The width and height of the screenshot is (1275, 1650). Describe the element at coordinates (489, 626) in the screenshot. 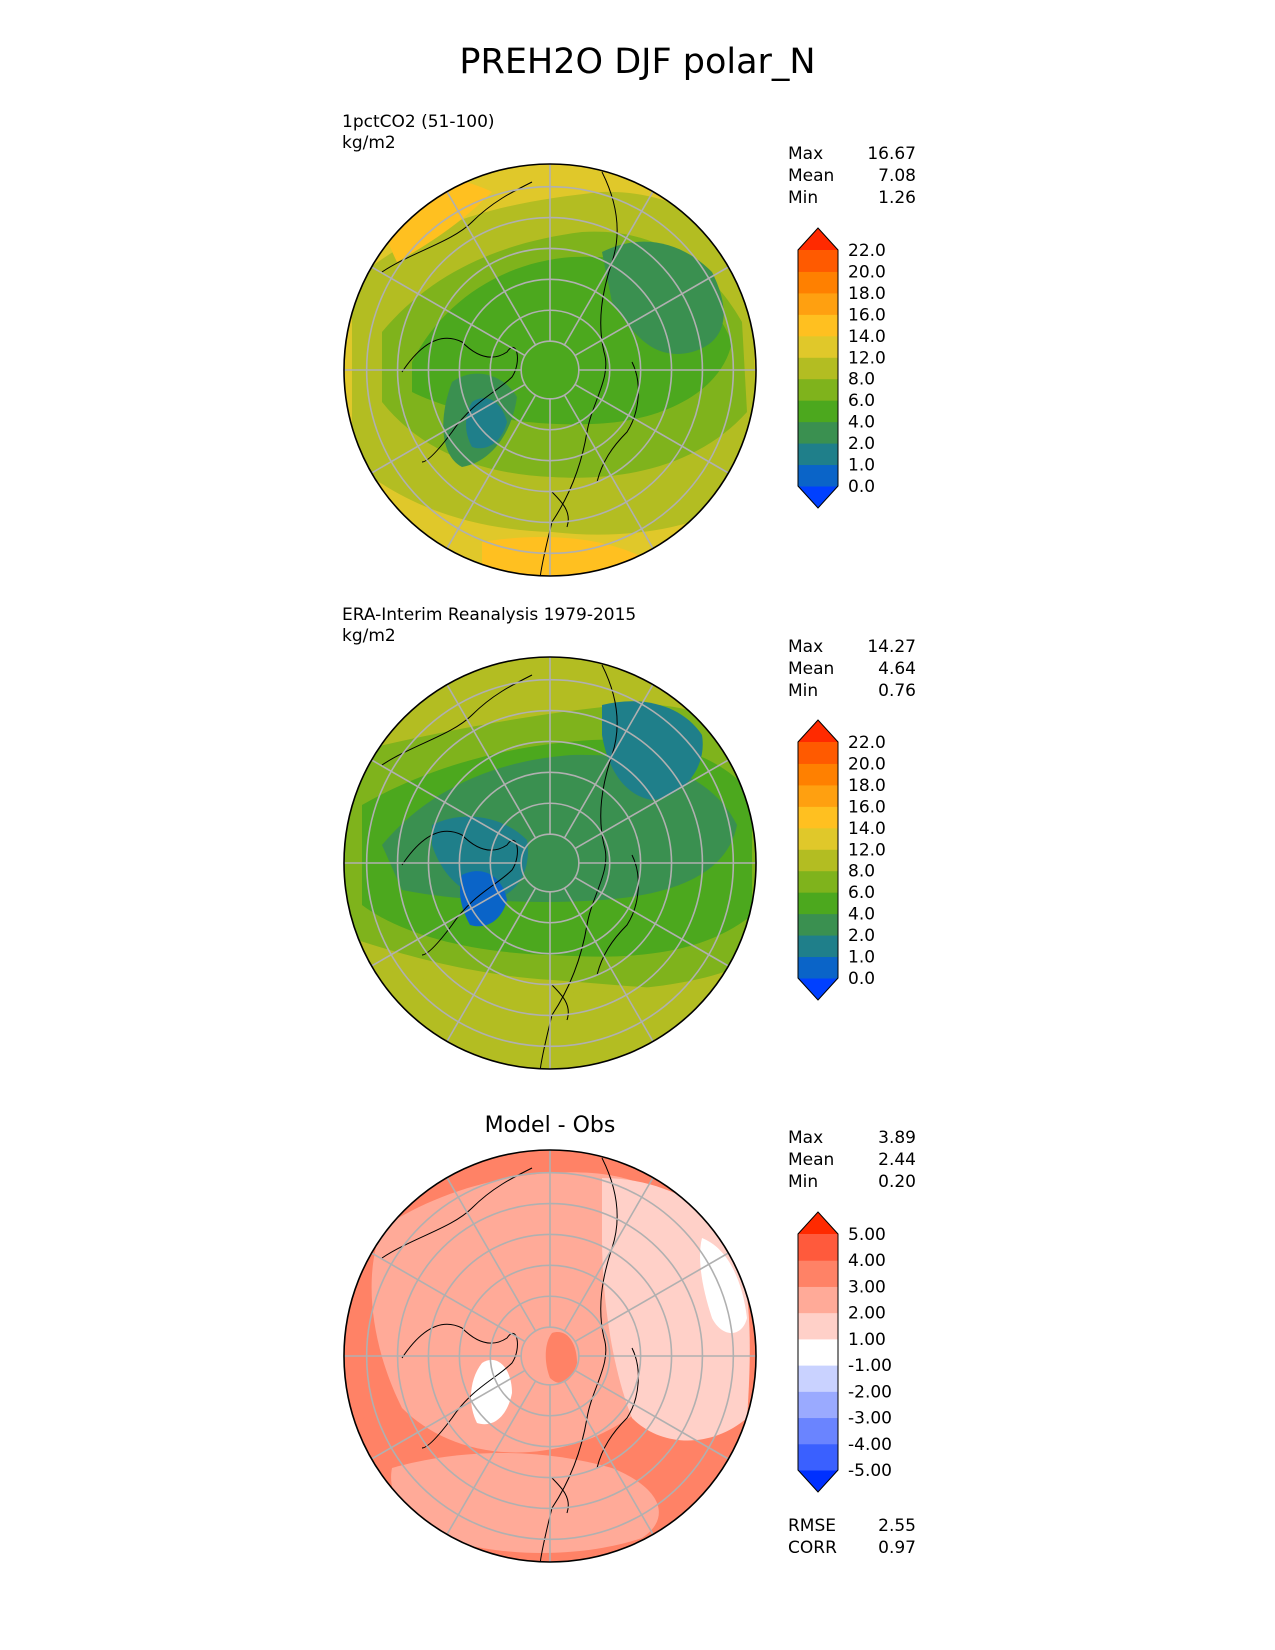

I see `panel2-title: ERA-Interim Reanalysis 1979-2015 kg/m2` at that location.